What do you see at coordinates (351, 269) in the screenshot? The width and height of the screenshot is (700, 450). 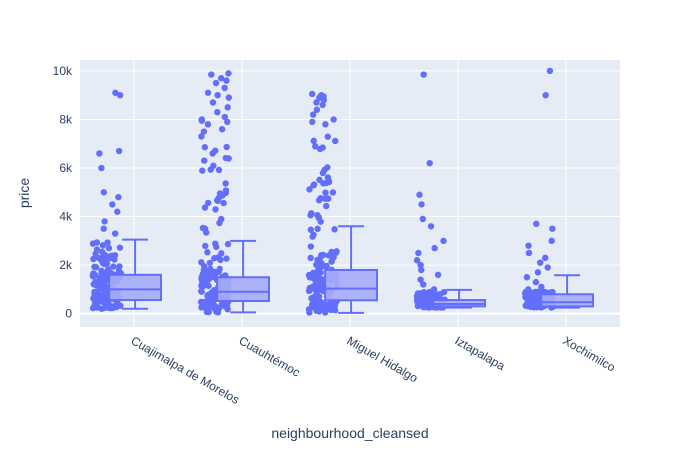 I see `boxes` at bounding box center [351, 269].